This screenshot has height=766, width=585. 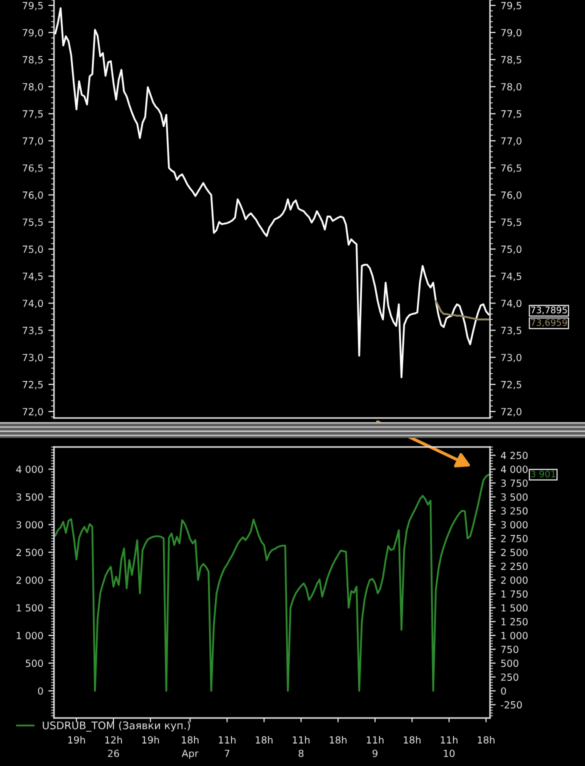 What do you see at coordinates (449, 747) in the screenshot?
I see `x-tick-label: 11h 10` at bounding box center [449, 747].